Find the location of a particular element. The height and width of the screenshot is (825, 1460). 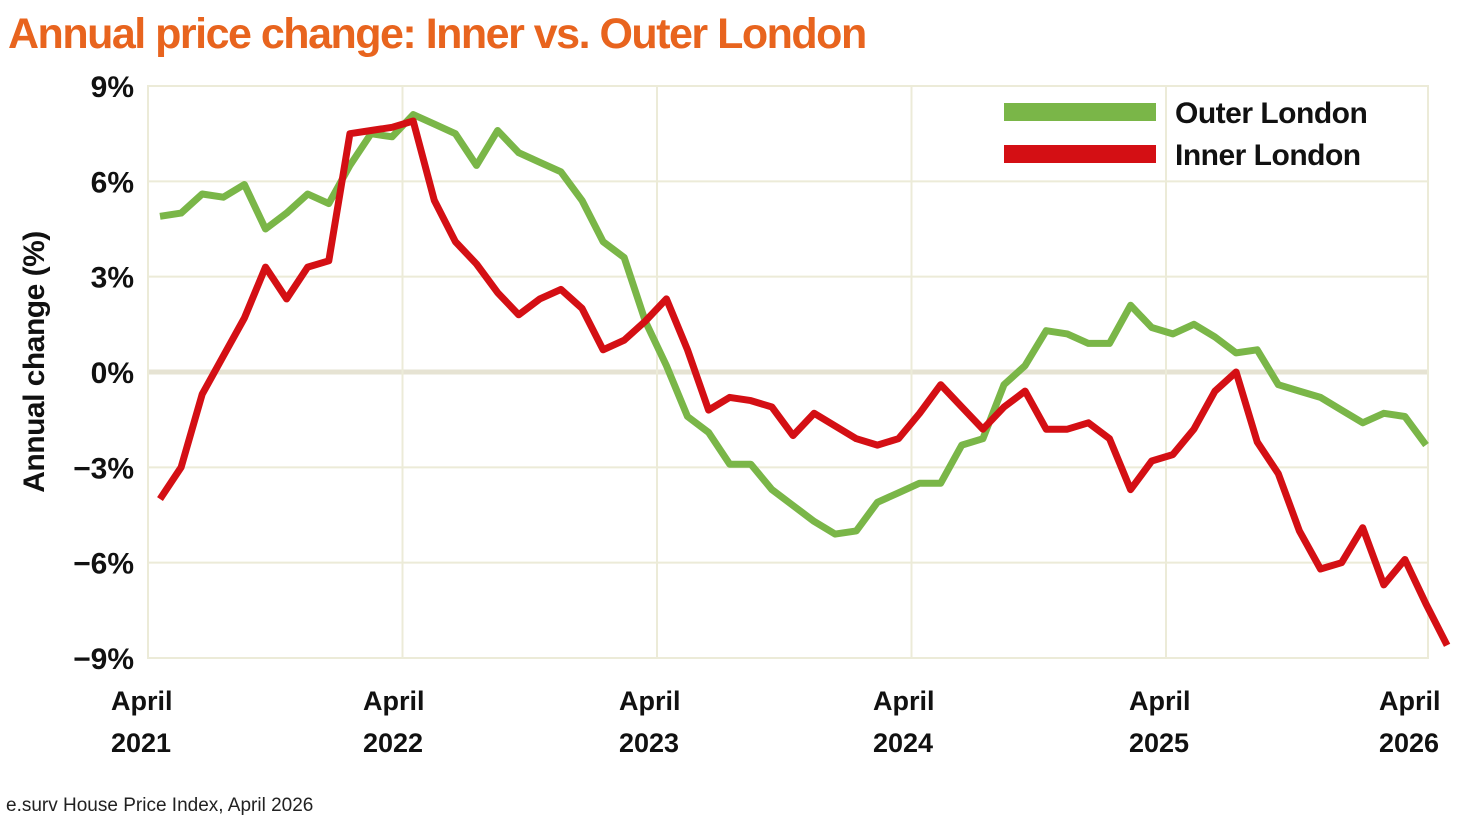

source-note: e.surv House Price Index, April 2026 is located at coordinates (160, 805).